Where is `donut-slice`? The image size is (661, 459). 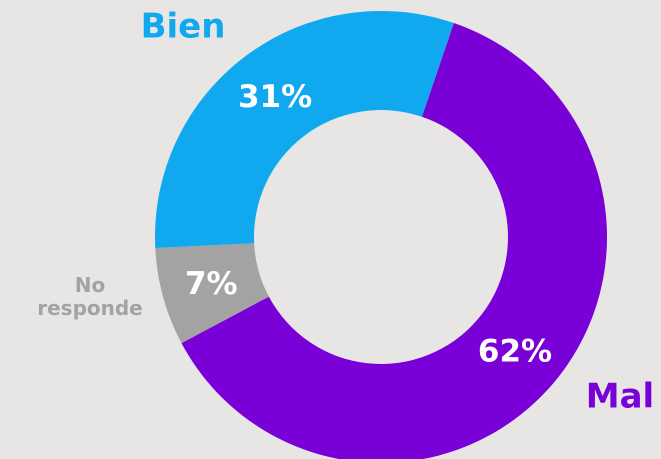 donut-slice is located at coordinates (212, 293).